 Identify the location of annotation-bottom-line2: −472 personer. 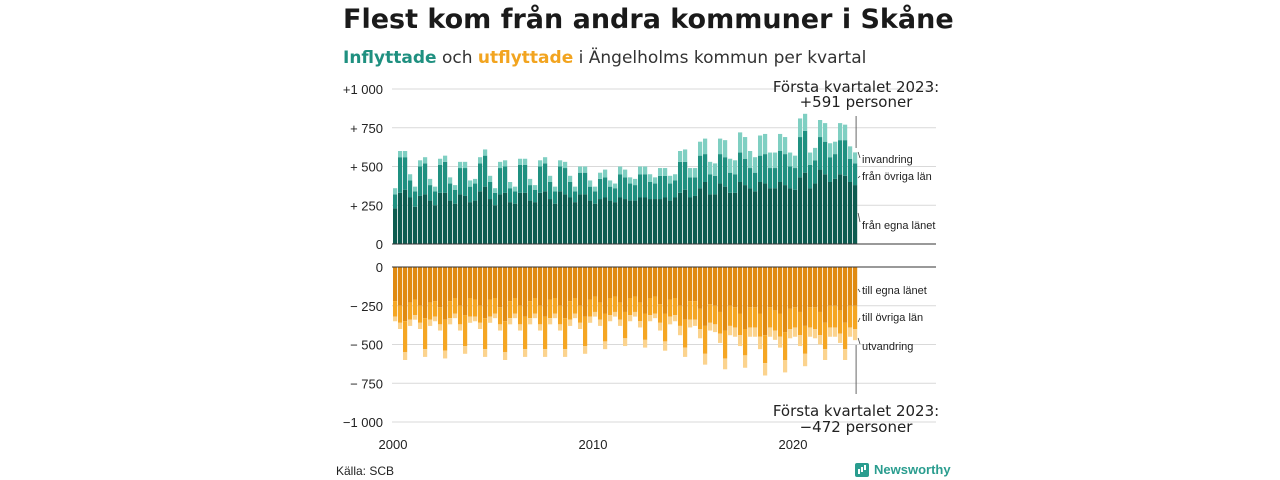
(857, 427).